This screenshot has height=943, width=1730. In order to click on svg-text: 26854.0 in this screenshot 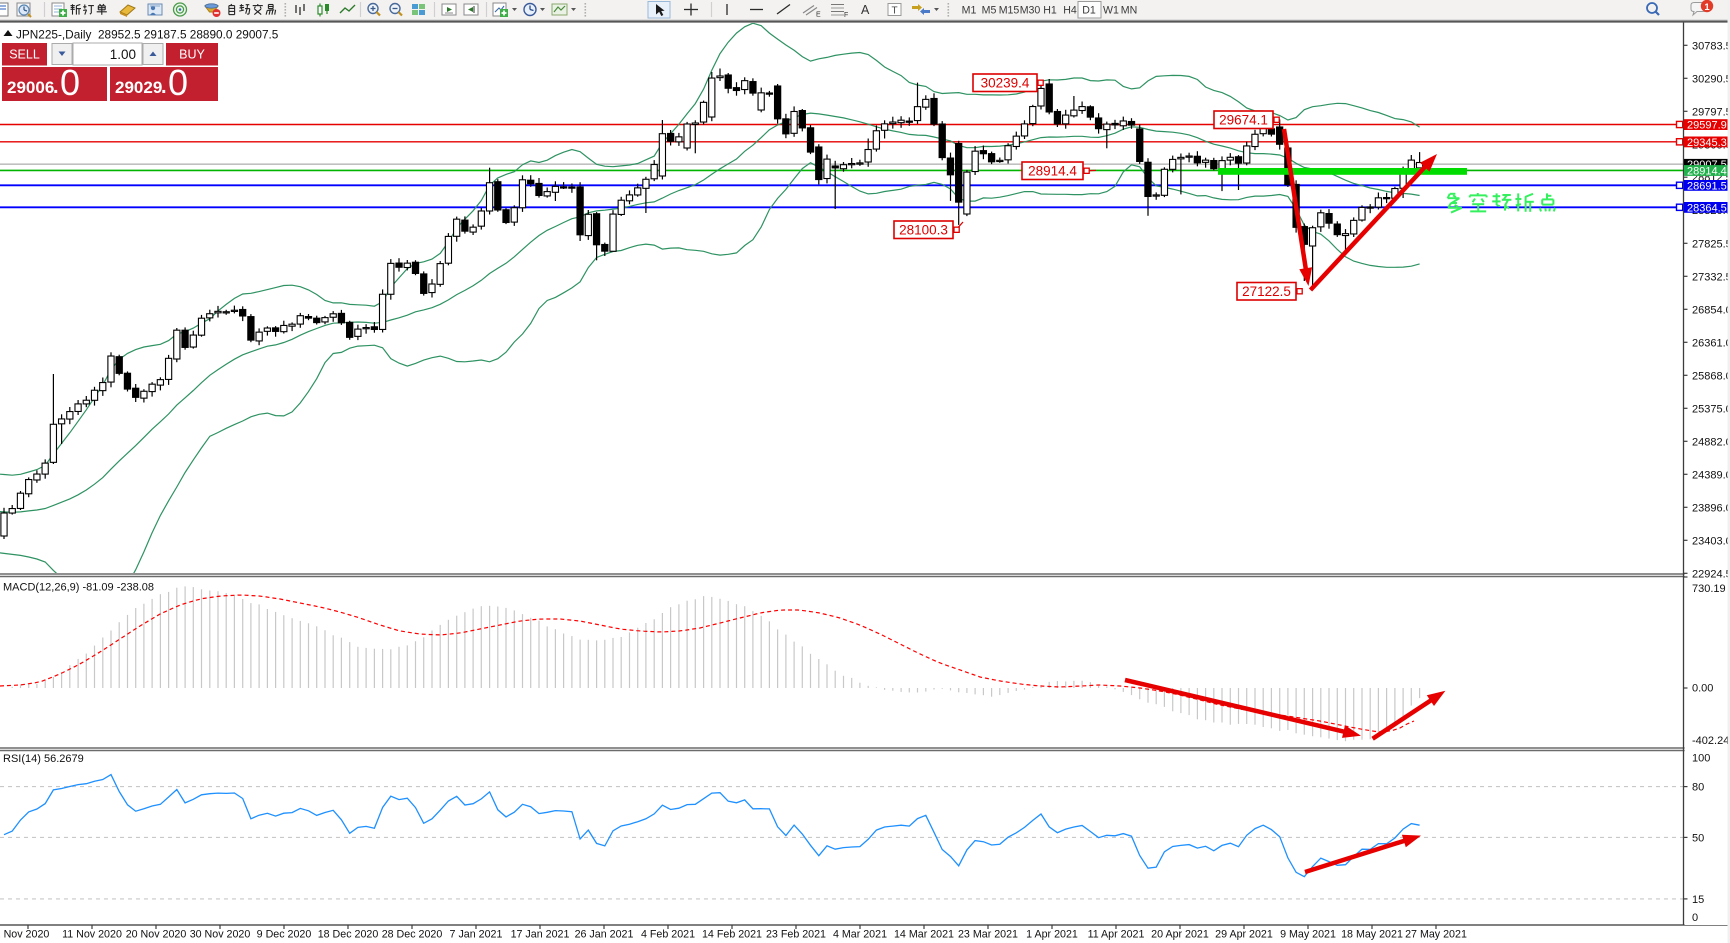, I will do `click(1711, 310)`.